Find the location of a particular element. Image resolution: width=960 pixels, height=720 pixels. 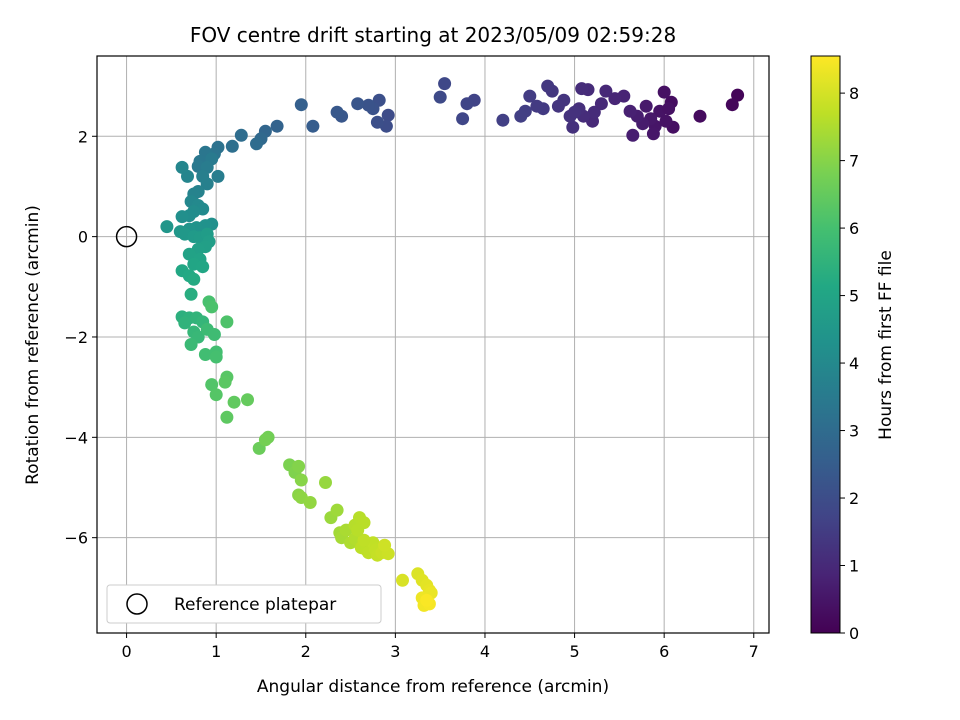

x-tick-label: 7 is located at coordinates (754, 651).